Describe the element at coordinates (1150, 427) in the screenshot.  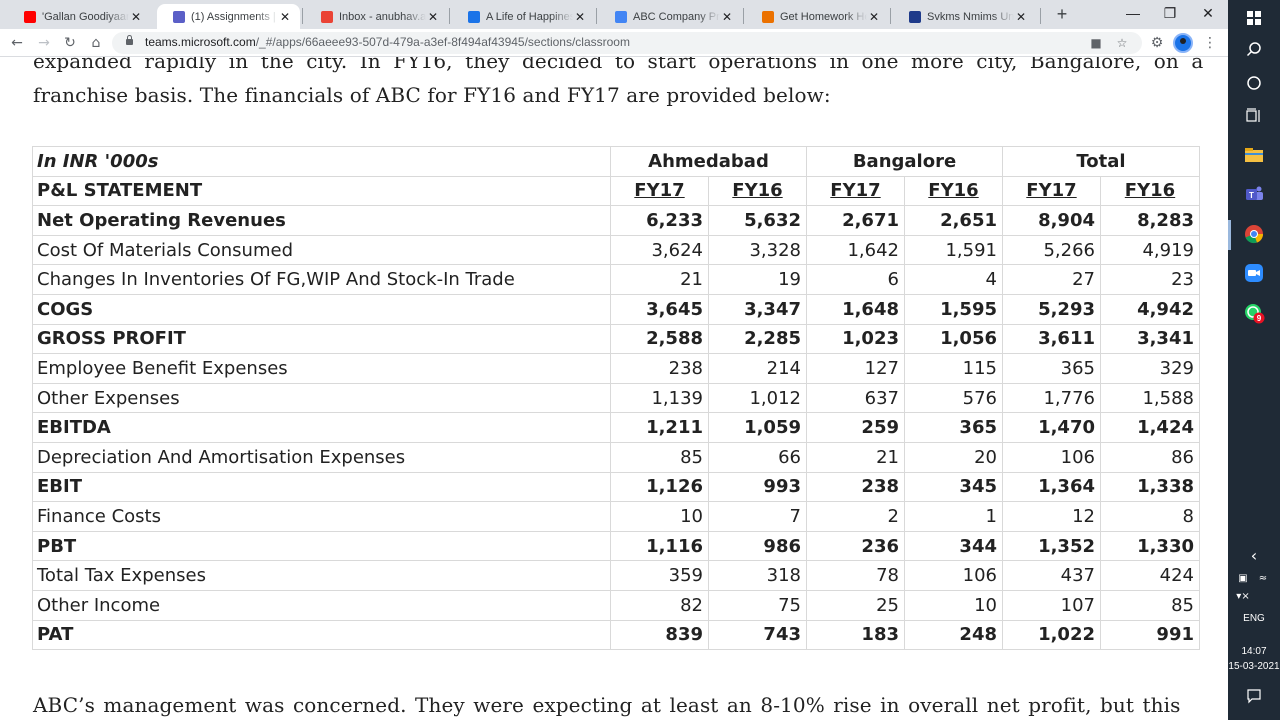
I see `table-cell-value: 1,424` at that location.